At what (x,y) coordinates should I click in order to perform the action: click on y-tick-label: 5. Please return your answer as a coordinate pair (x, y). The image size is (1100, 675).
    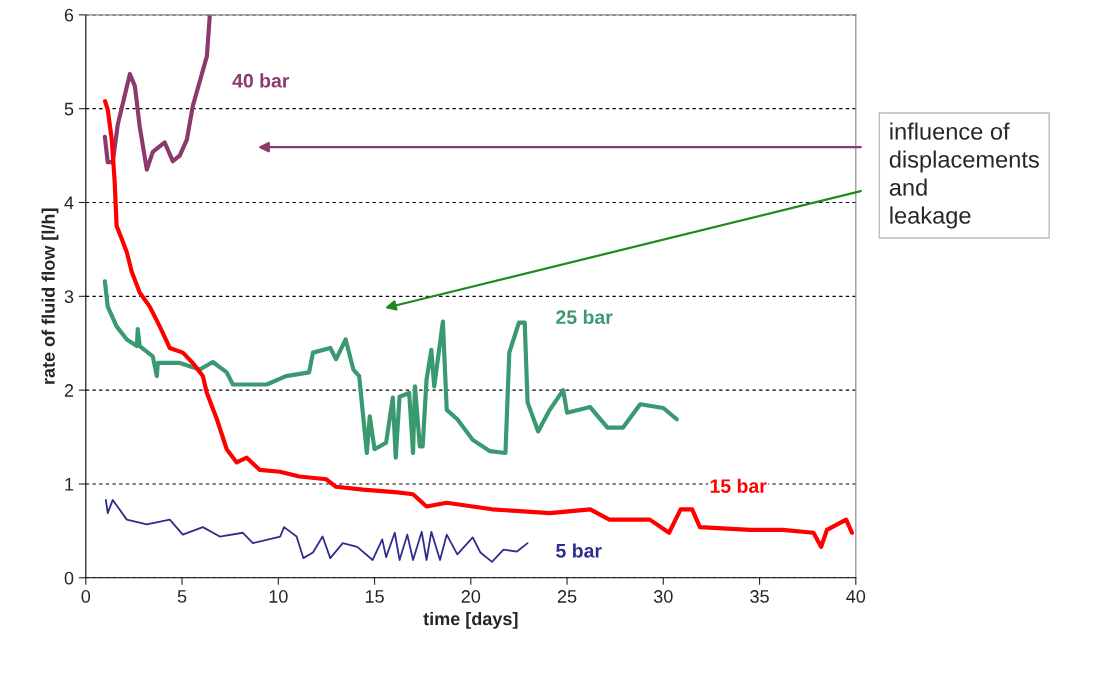
    Looking at the image, I should click on (69, 109).